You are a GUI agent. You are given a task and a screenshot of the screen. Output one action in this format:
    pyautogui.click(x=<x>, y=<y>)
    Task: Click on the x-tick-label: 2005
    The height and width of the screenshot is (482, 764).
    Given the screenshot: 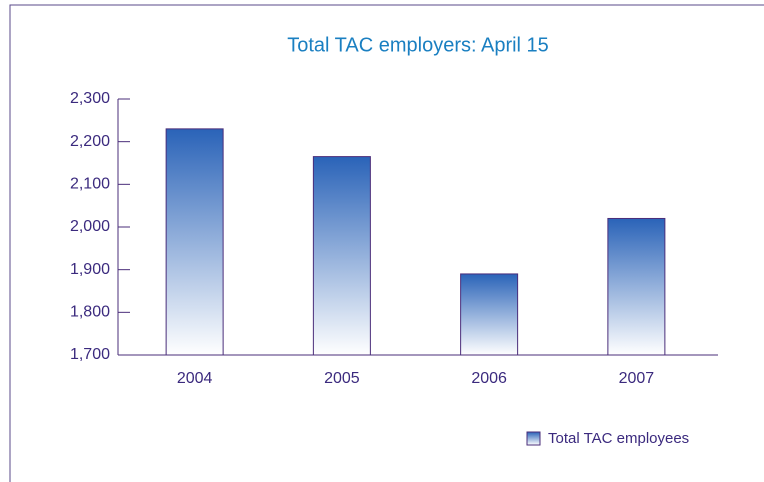 What is the action you would take?
    pyautogui.click(x=342, y=378)
    